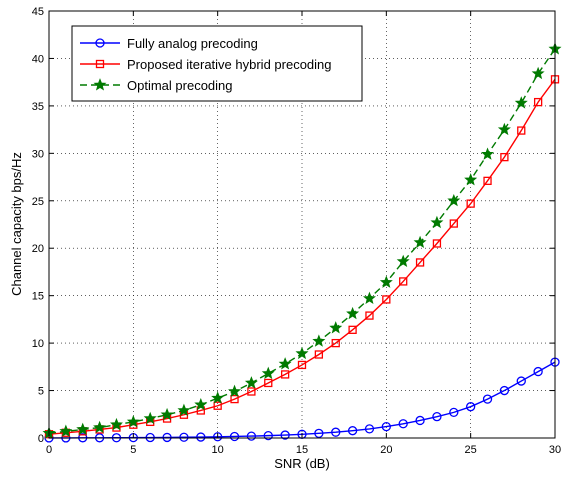 The height and width of the screenshot is (479, 565). What do you see at coordinates (38, 12) in the screenshot?
I see `y-tick-label: 45` at bounding box center [38, 12].